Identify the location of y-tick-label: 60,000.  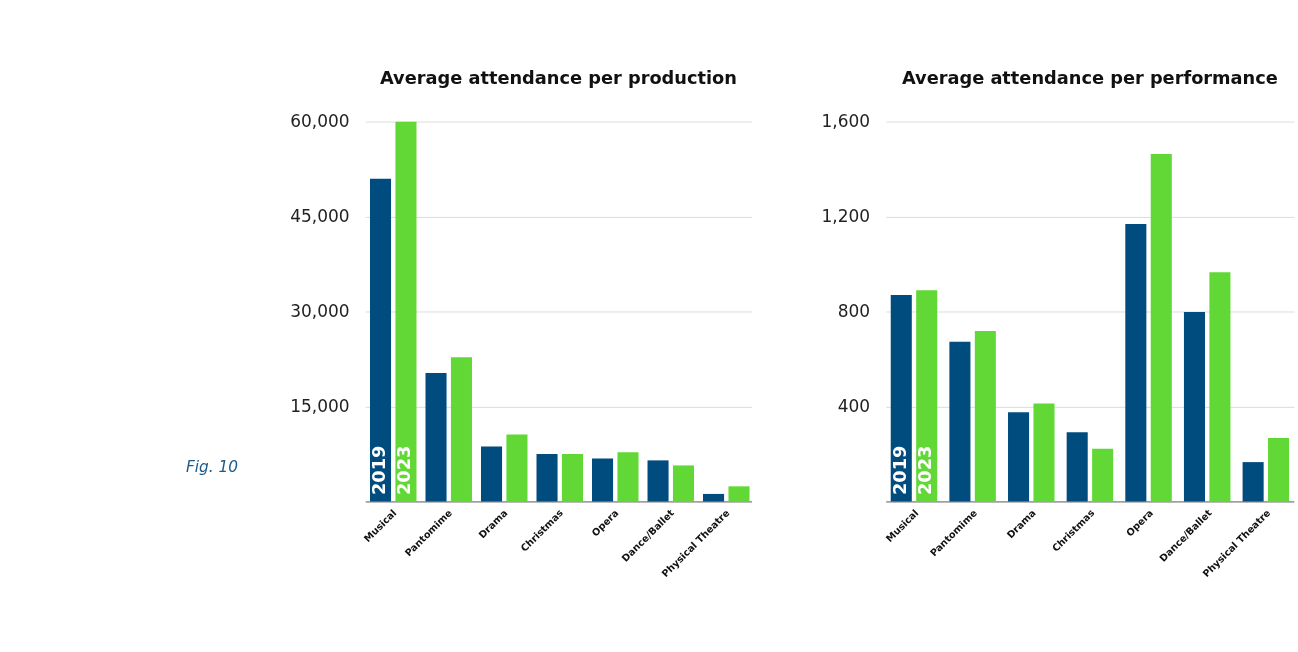
(320, 120).